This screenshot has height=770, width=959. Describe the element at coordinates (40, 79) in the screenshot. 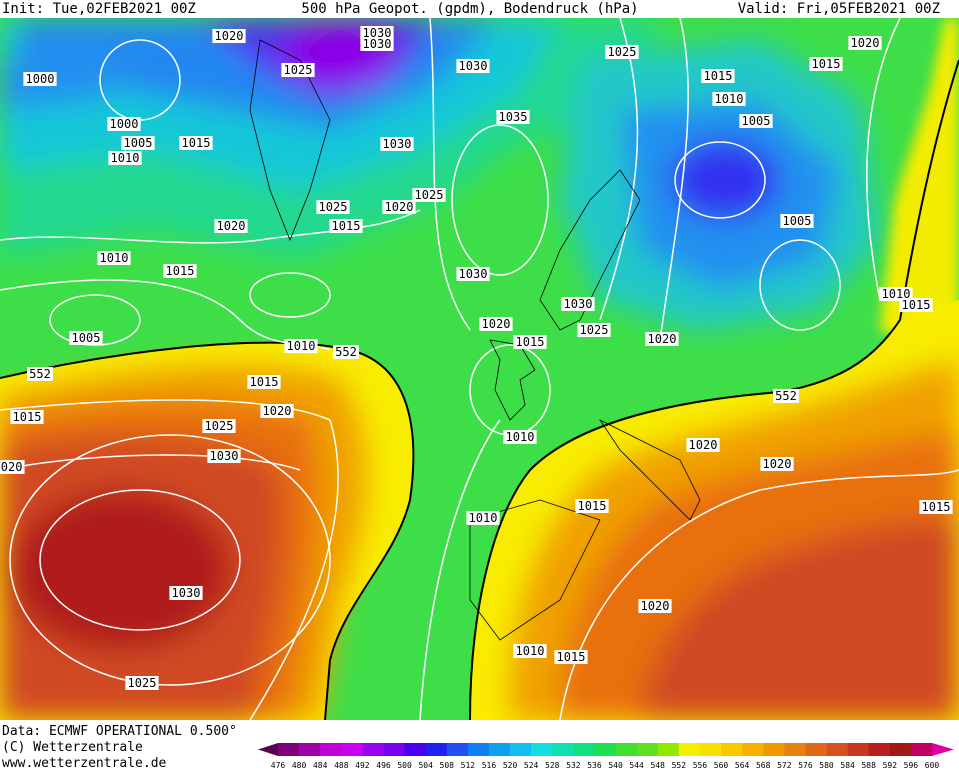

I see `isobar-label: 1000` at that location.